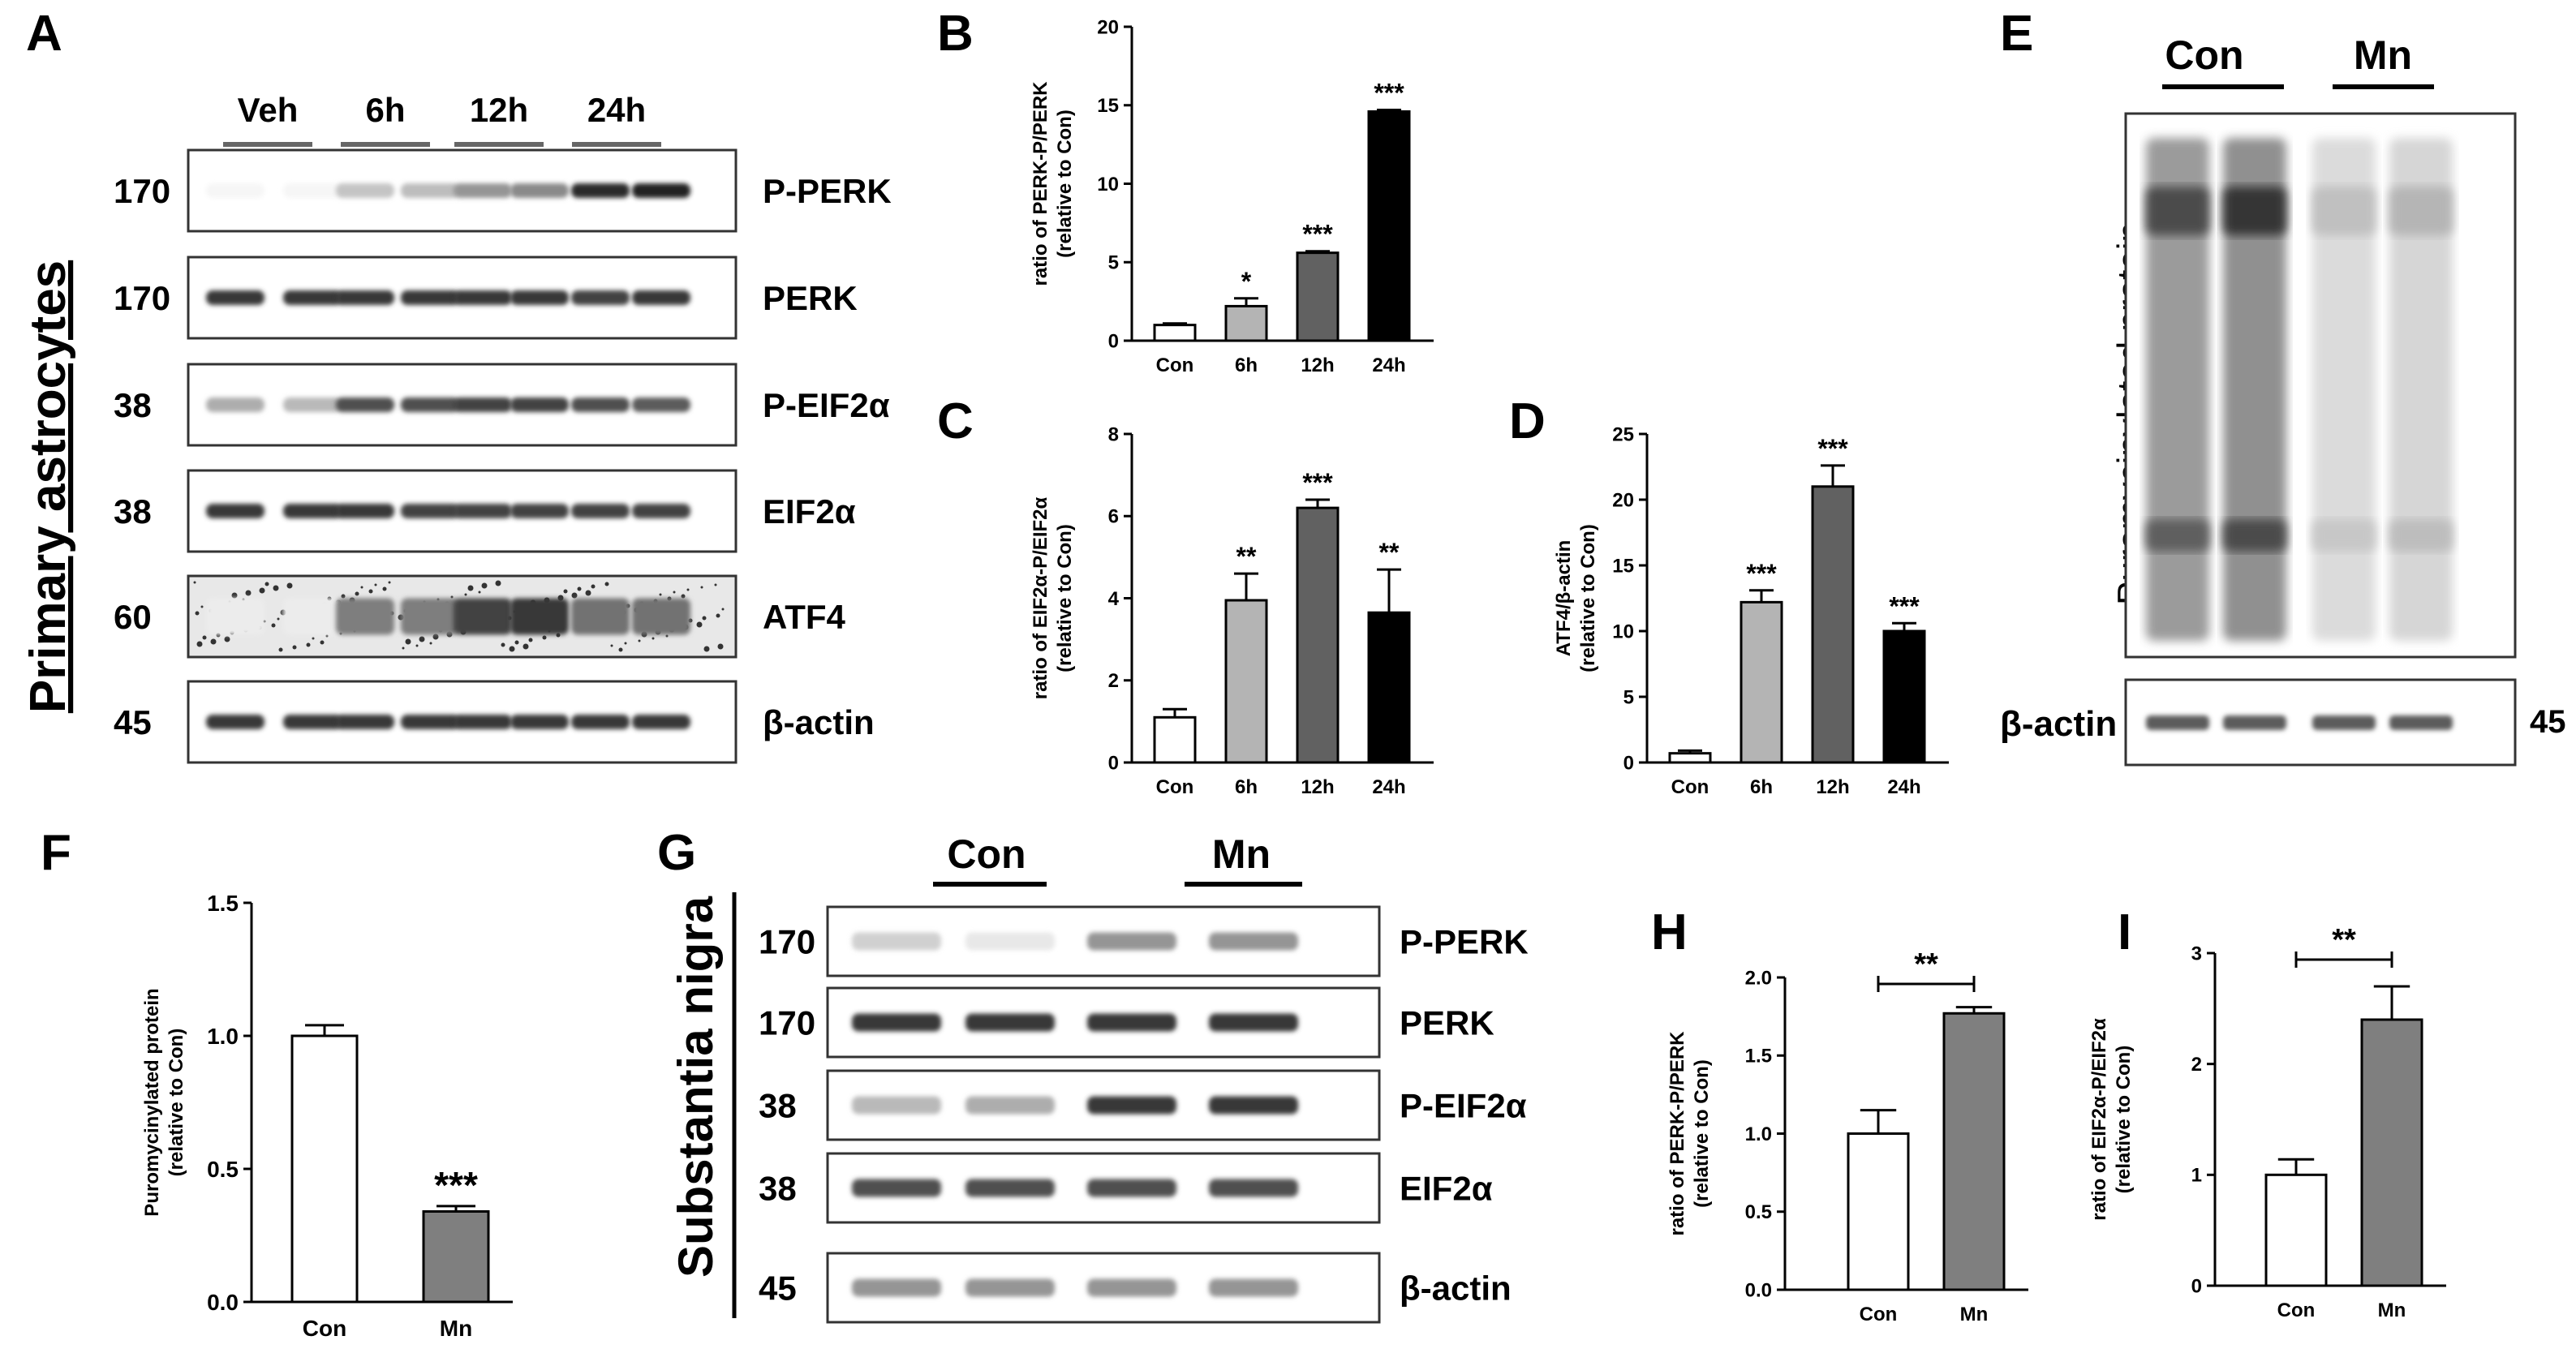 Image resolution: width=2576 pixels, height=1366 pixels. I want to click on e-actin-mw: 45, so click(2548, 722).